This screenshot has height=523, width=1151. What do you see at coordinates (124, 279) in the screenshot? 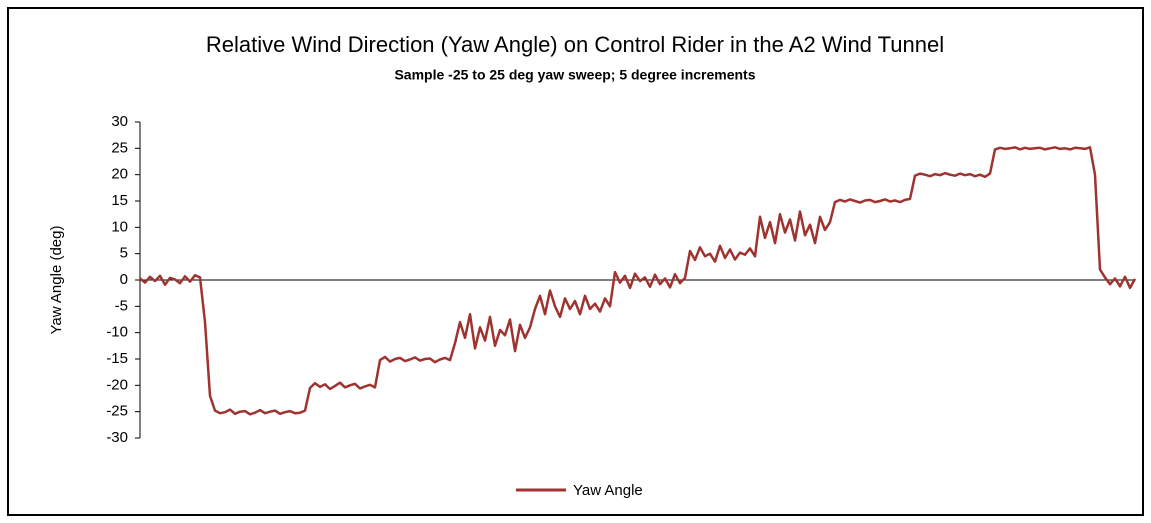
I see `y-tick-label: 0` at bounding box center [124, 279].